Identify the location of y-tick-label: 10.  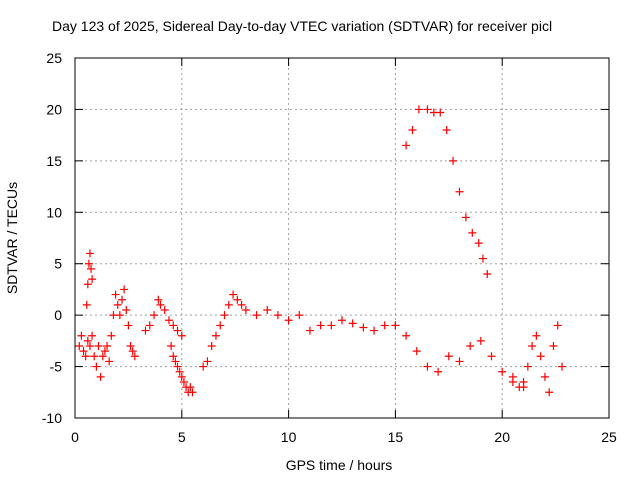
(54, 212).